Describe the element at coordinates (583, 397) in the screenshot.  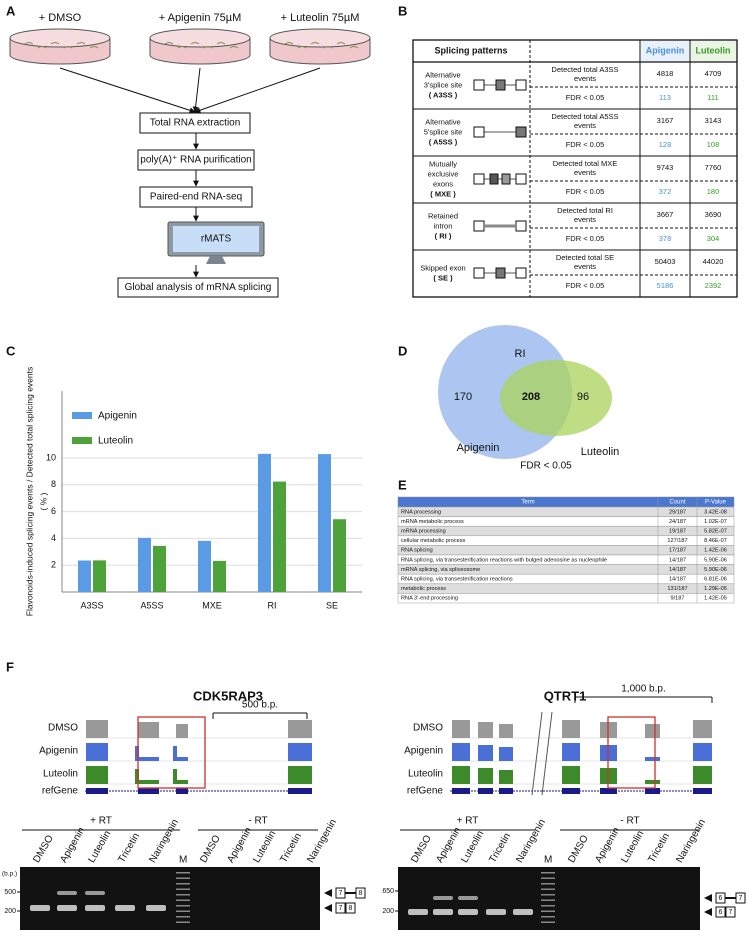
I see `venn-count: 96` at that location.